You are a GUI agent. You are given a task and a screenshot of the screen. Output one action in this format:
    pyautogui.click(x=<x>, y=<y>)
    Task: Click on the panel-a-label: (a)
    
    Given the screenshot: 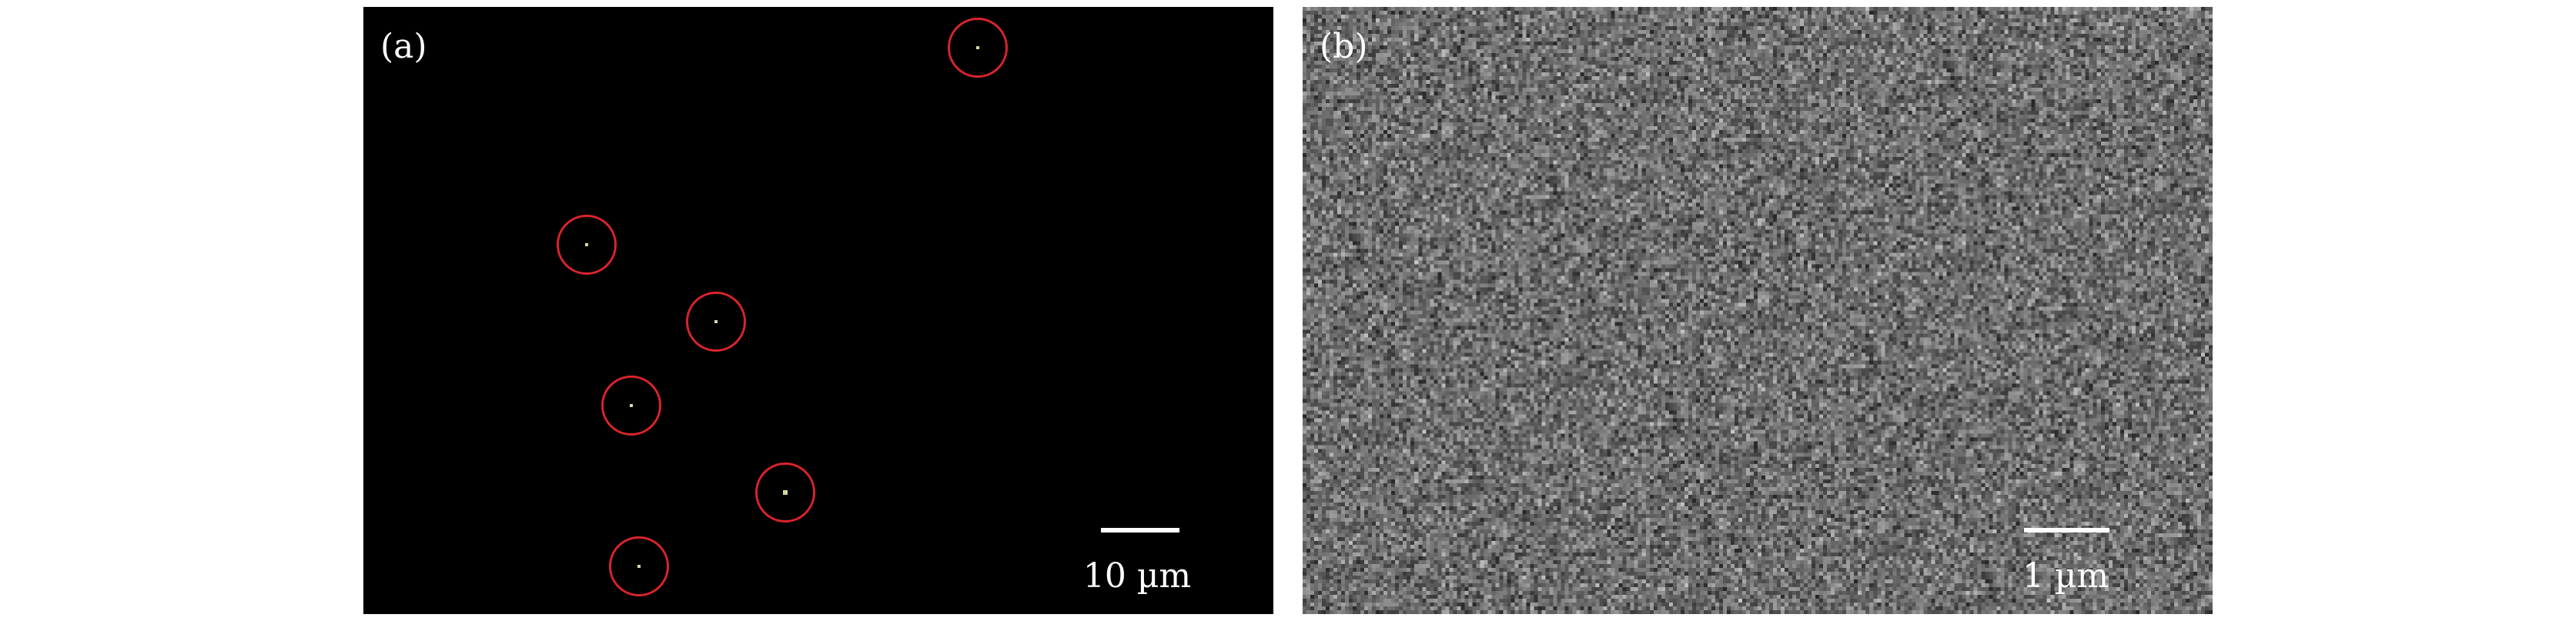 What is the action you would take?
    pyautogui.click(x=403, y=46)
    